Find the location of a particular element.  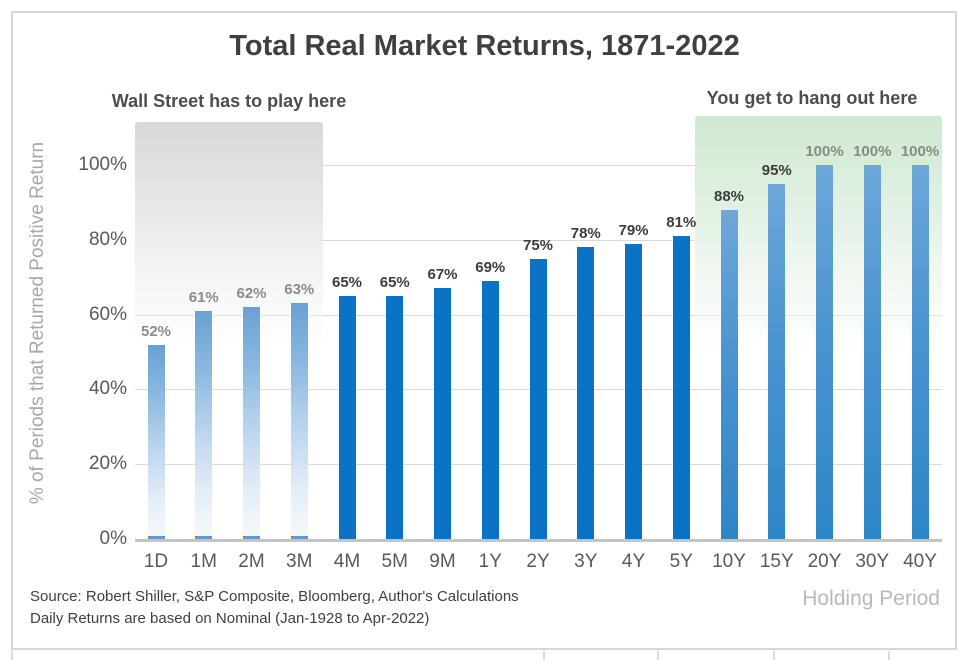

x-tick-label-5Y: 5Y is located at coordinates (681, 561).